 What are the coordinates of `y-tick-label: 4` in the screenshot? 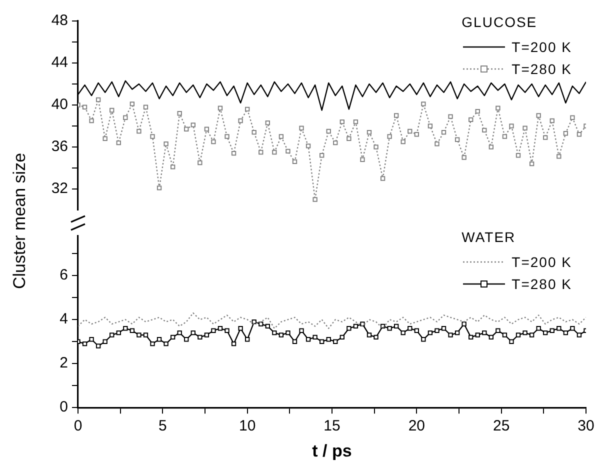 It's located at (64, 319).